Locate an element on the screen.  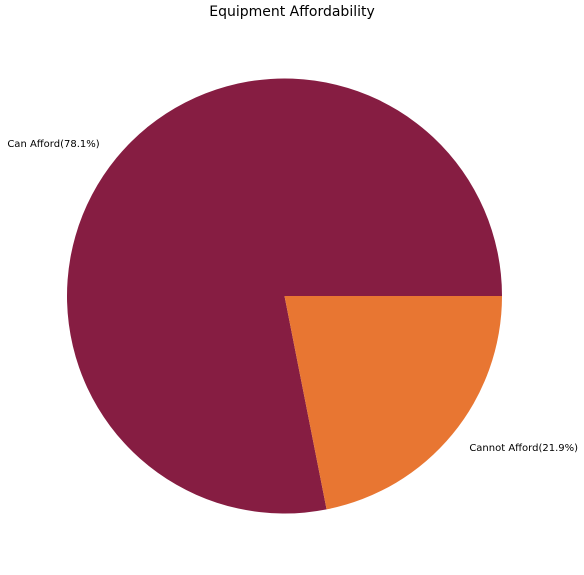
pie-label-cannot-afford: Cannot Afford(21.9%) is located at coordinates (523, 448).